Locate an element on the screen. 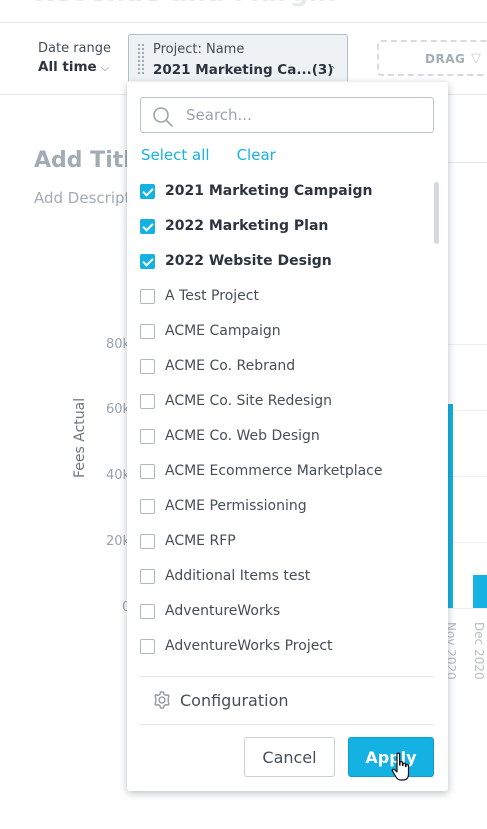  y-axis-label: Fees Actual is located at coordinates (80, 437).